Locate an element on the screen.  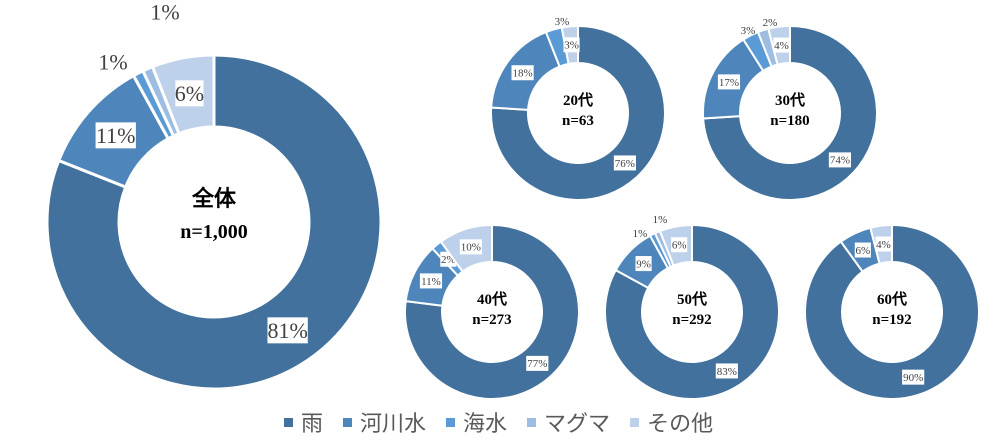
donut-title: 30代 is located at coordinates (790, 100).